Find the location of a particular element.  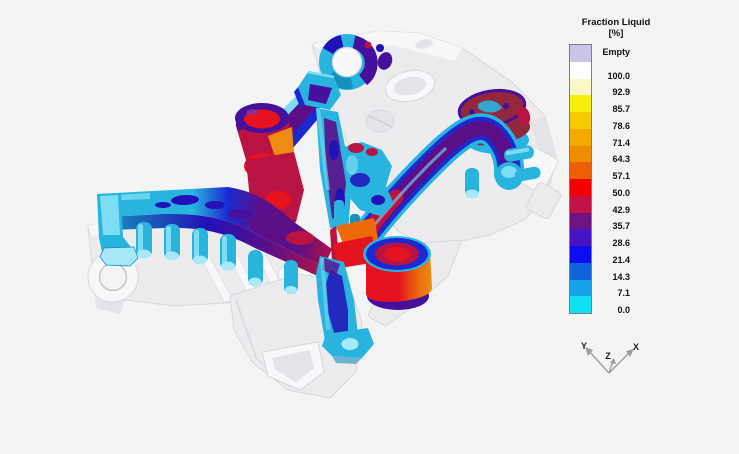

legend-entry-label: 7.1 is located at coordinates (623, 293).